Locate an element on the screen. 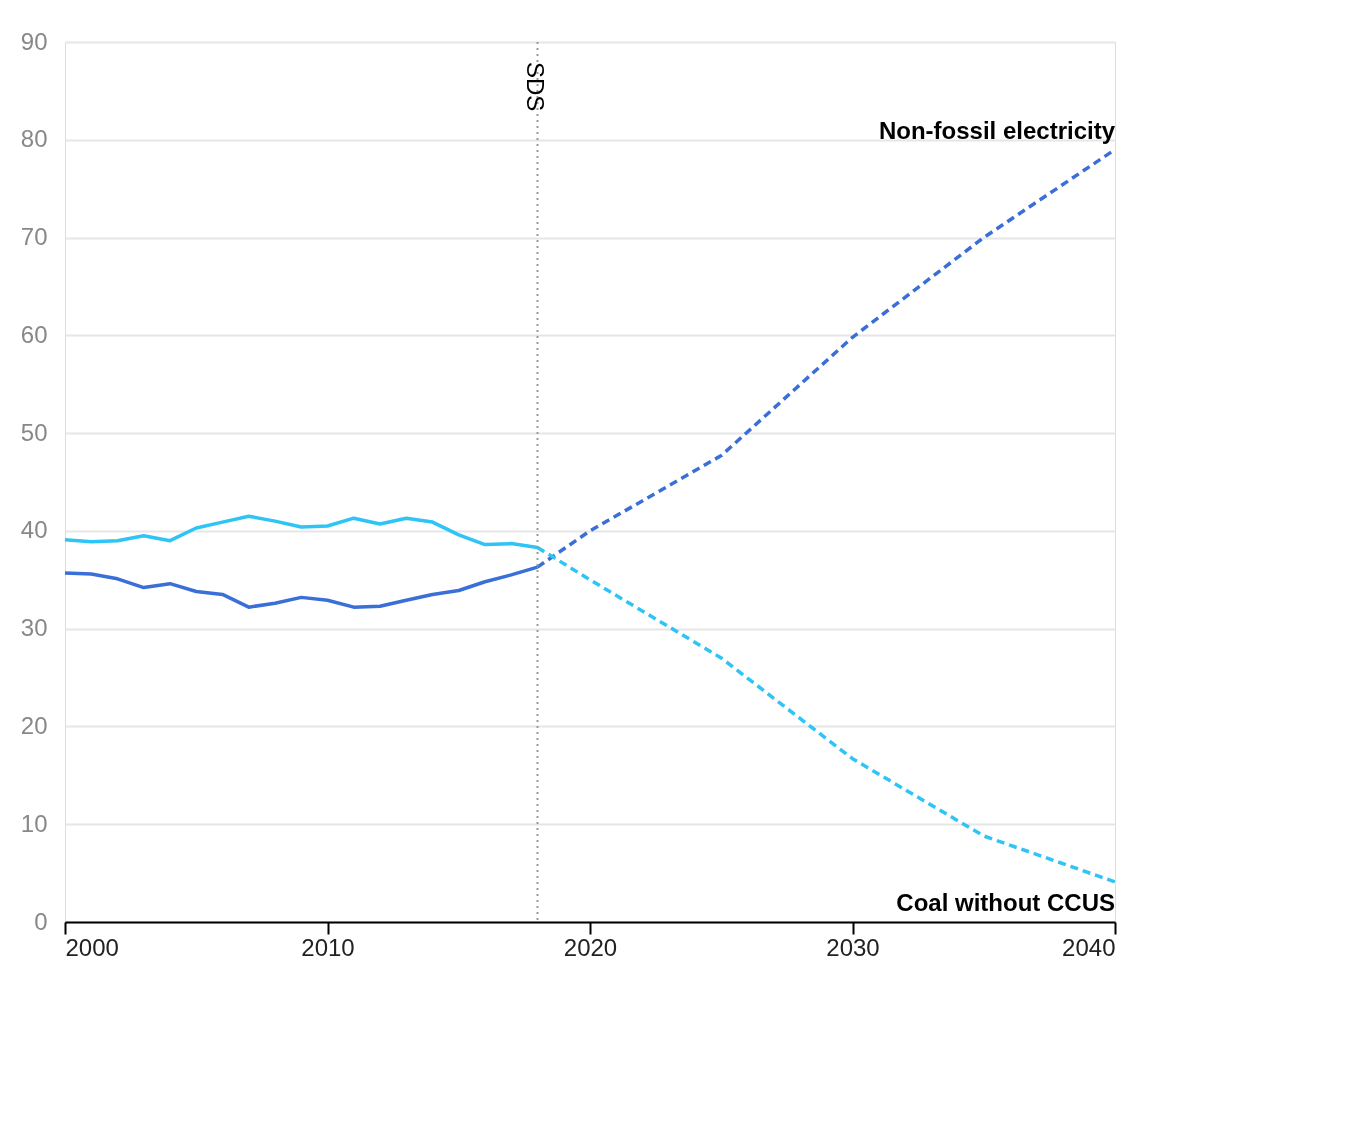 The height and width of the screenshot is (1132, 1350). series-label: Coal without CCUS is located at coordinates (1005, 902).